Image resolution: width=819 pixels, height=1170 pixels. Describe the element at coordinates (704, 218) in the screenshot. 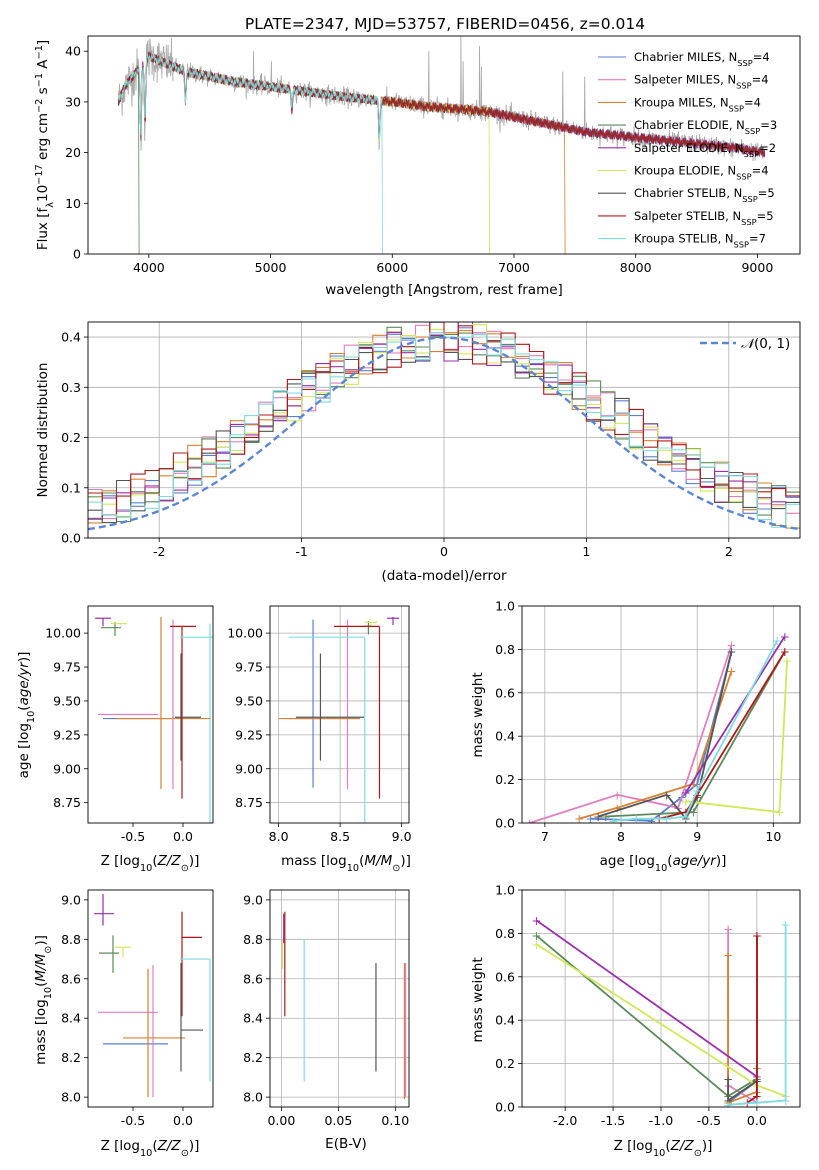

I see `legend-entry-label: Salpeter STELIB, NSSP=5` at that location.